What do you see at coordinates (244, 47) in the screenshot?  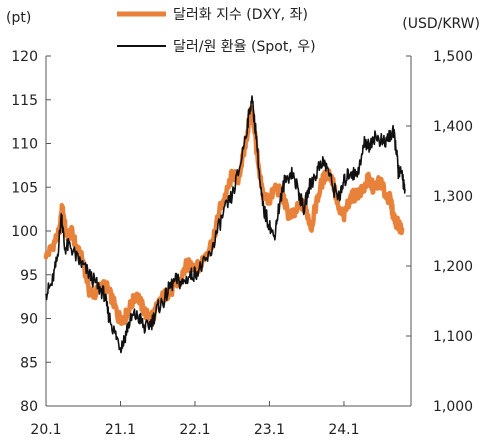 I see `legend-label-krw: 달러/원 환율 (Spot, 우)` at bounding box center [244, 47].